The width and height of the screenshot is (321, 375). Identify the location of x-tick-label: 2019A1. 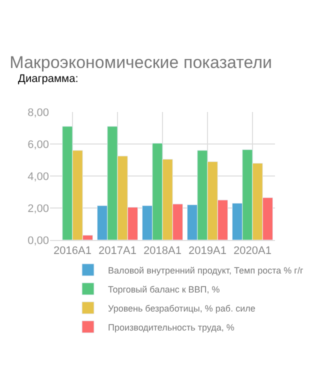
(207, 251).